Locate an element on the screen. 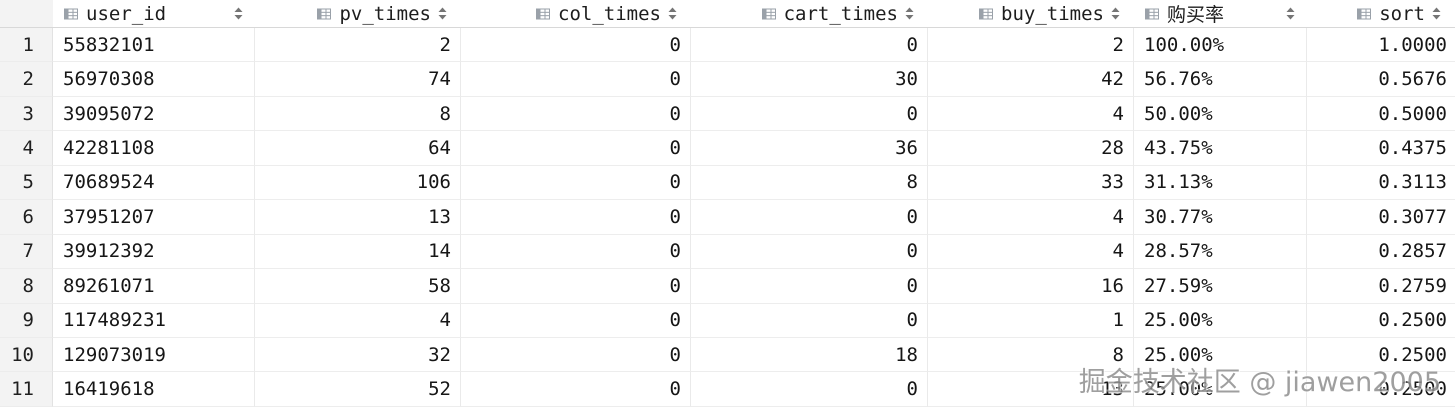 This screenshot has height=407, width=1455. table-cell: 52 is located at coordinates (358, 389).